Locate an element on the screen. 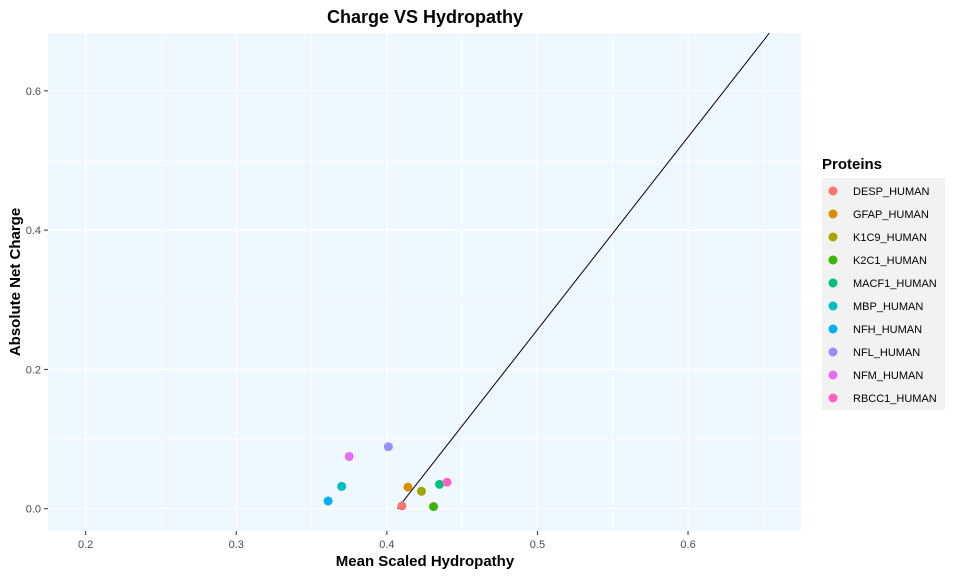 The width and height of the screenshot is (960, 576). legend-label: GFAP_HUMAN is located at coordinates (891, 215).